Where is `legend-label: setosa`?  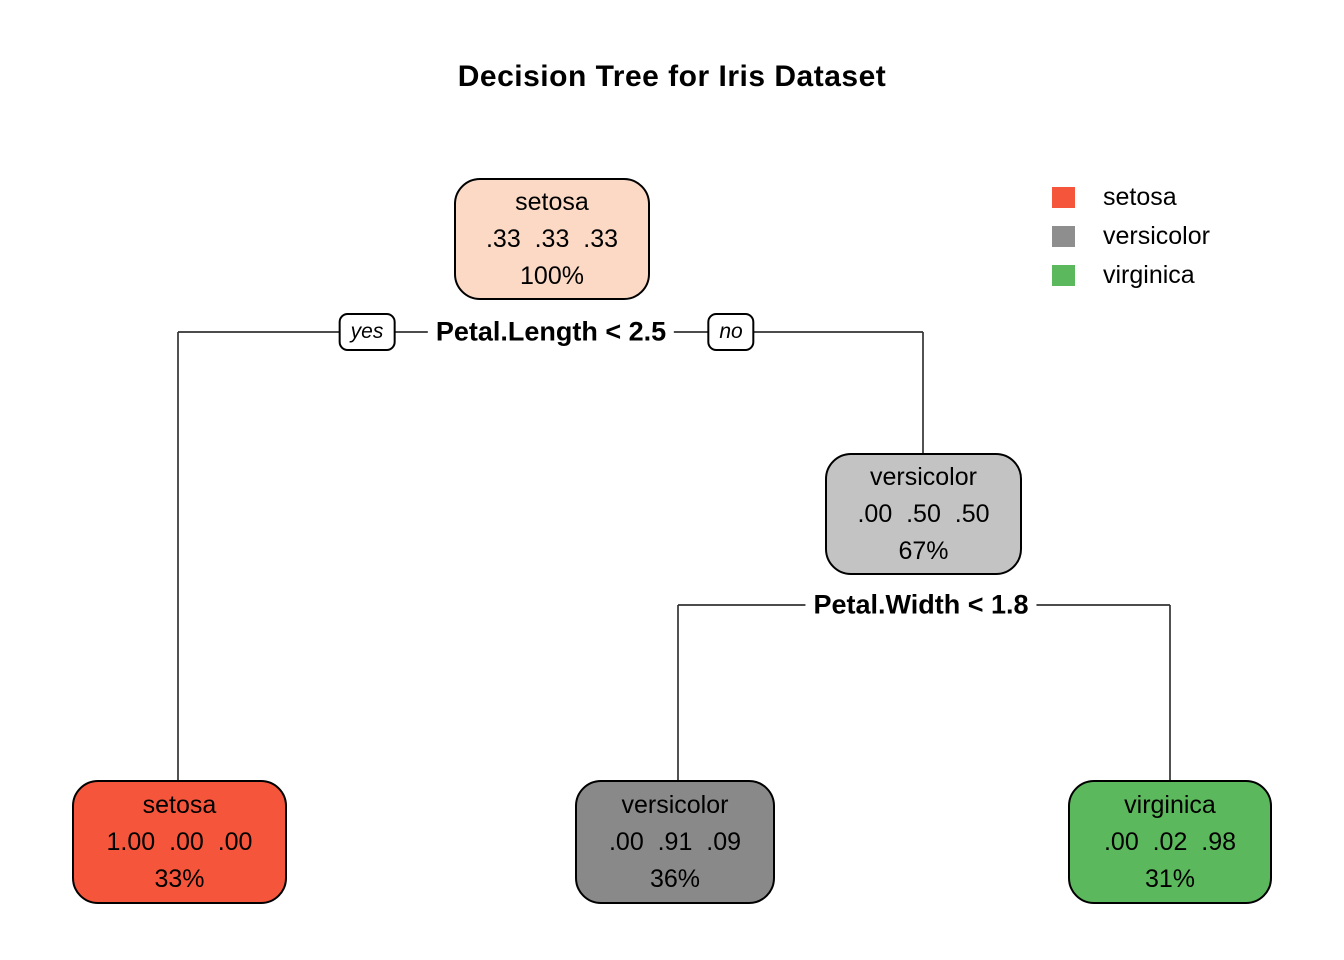
legend-label: setosa is located at coordinates (1140, 197).